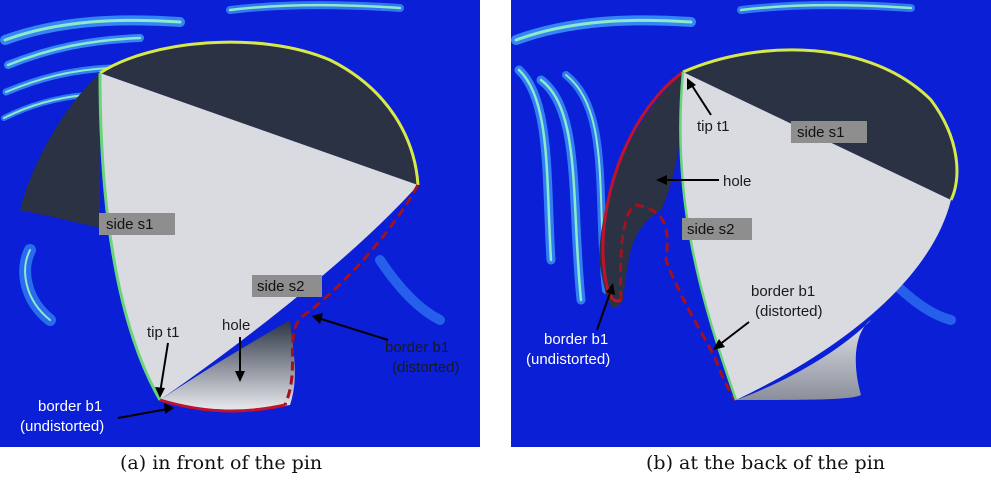 The height and width of the screenshot is (486, 991). What do you see at coordinates (221, 463) in the screenshot?
I see `caption-a: (a) in front of the pin` at bounding box center [221, 463].